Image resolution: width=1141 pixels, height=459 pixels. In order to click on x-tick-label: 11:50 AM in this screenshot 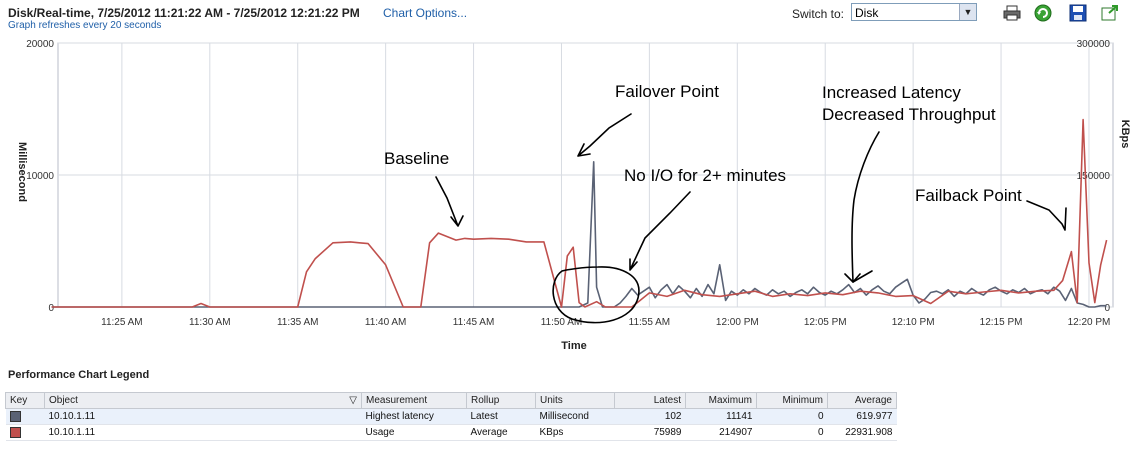, I will do `click(562, 322)`.